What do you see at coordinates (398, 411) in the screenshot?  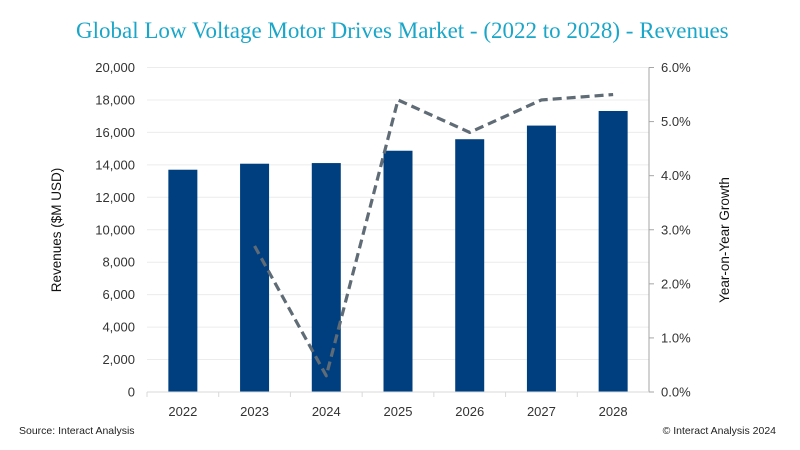 I see `x-tick-label: 2025` at bounding box center [398, 411].